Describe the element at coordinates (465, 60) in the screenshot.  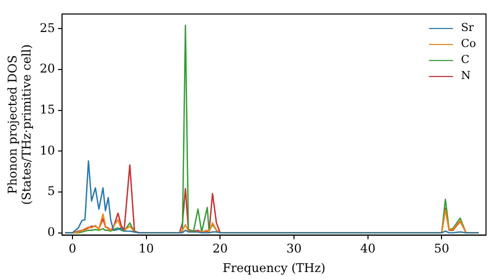
I see `legend-label: C` at that location.